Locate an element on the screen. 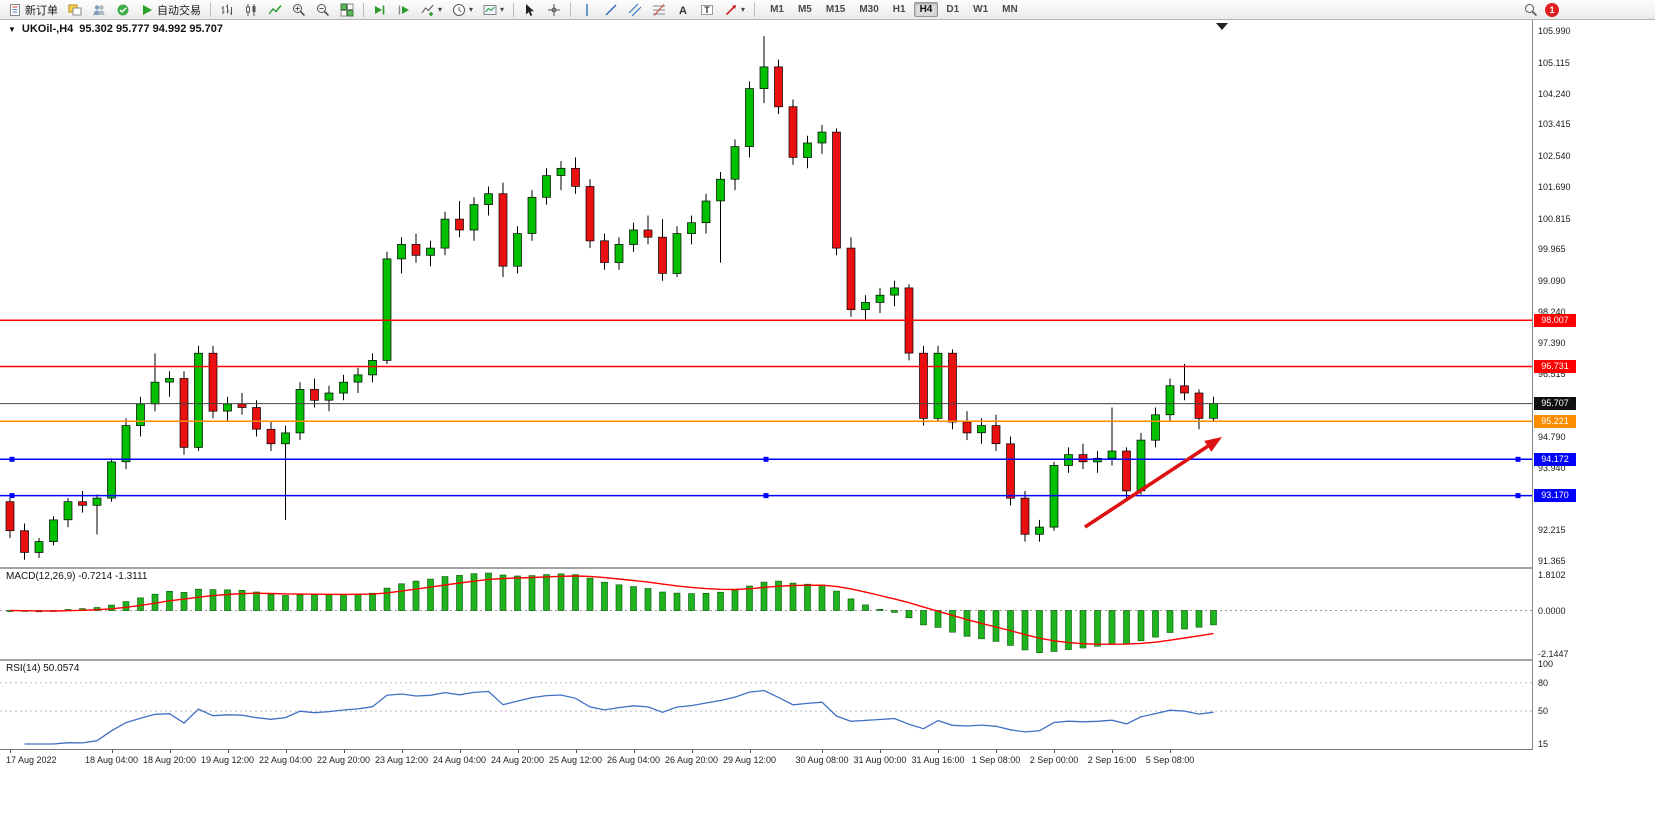 The image size is (1655, 817). rsi-scale-label: 100 is located at coordinates (1546, 664).